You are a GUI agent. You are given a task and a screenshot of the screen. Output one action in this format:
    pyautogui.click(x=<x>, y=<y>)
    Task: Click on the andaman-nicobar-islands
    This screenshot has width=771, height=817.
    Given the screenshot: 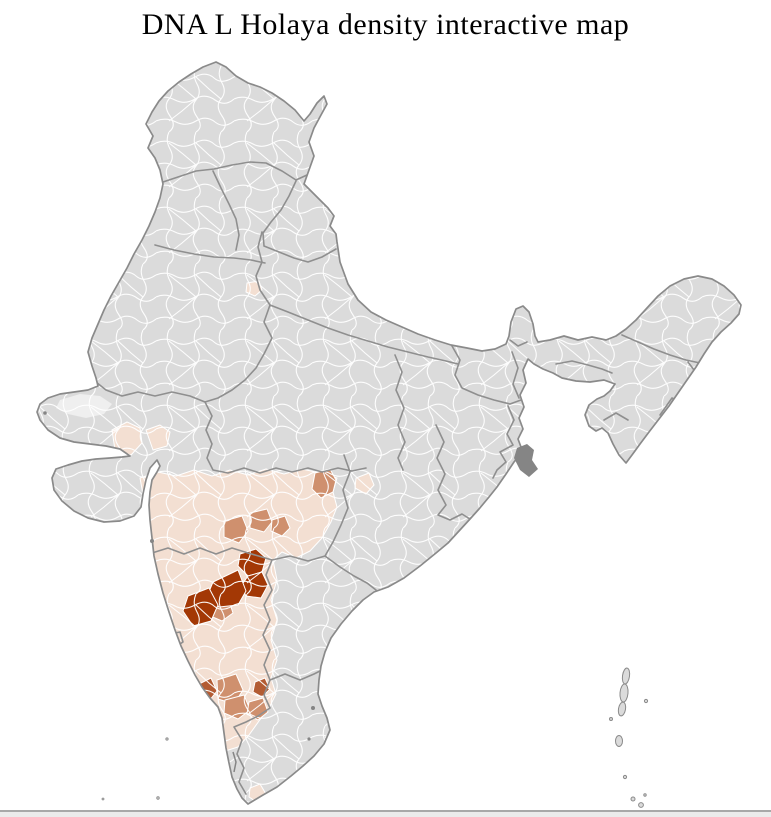 What is the action you would take?
    pyautogui.click(x=629, y=737)
    